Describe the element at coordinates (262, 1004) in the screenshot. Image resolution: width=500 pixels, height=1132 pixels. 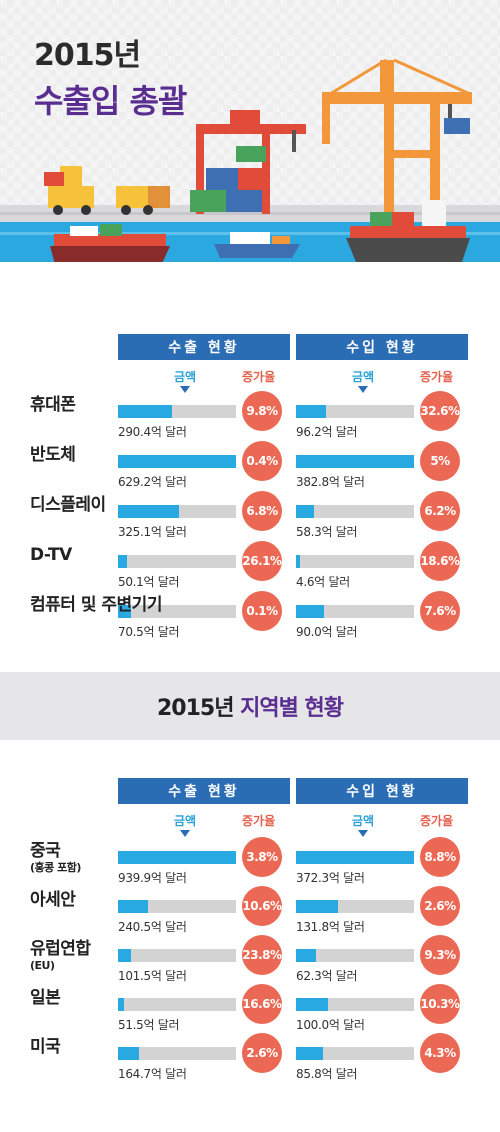
I see `growth-rate-badge: 16.6%` at that location.